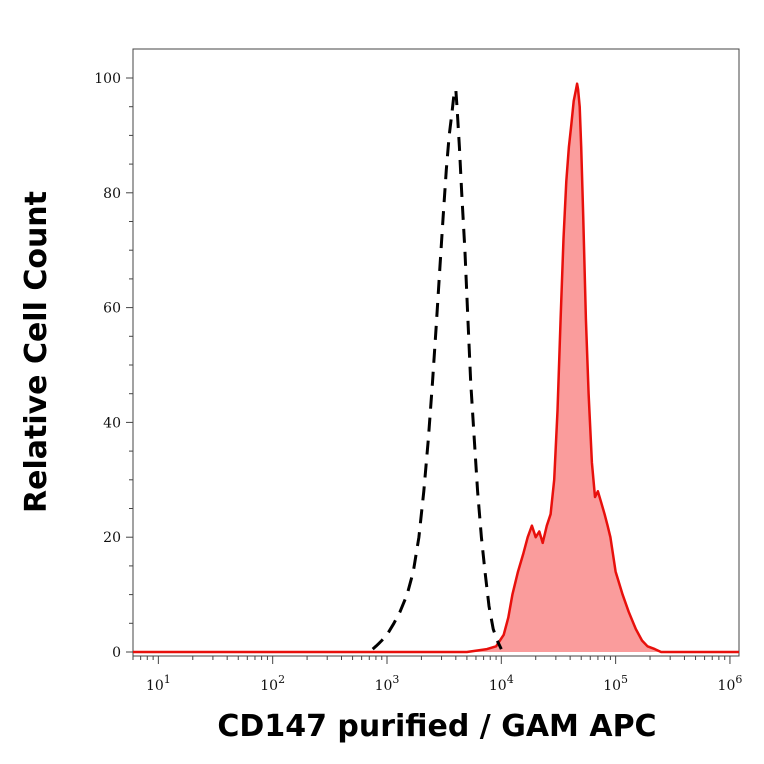  Describe the element at coordinates (730, 683) in the screenshot. I see `x-tick-label: 10⁶` at that location.